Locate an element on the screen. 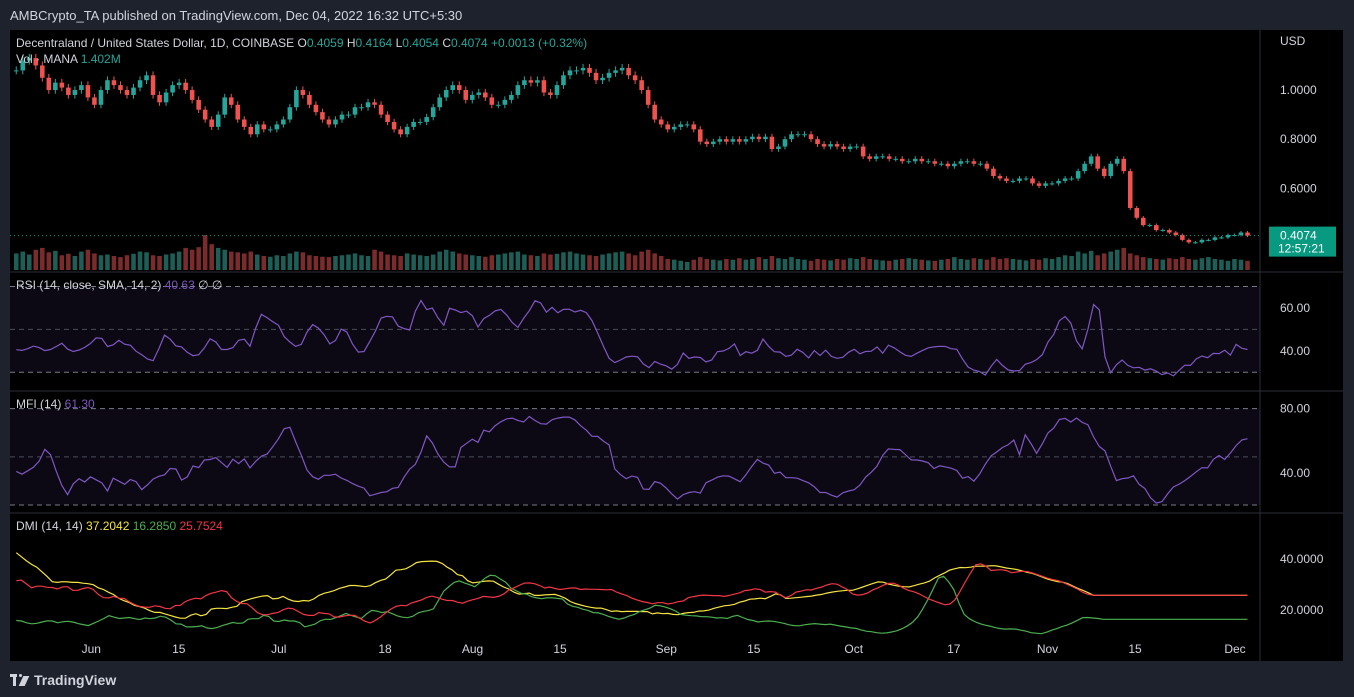 This screenshot has height=697, width=1354. rsi-legend-part: 40.63 is located at coordinates (181, 285).